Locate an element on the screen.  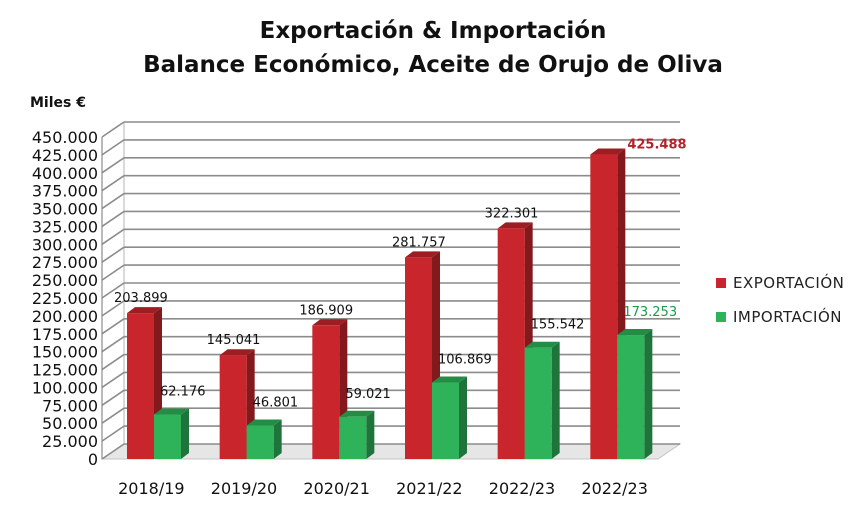
legend-swatch-importacion is located at coordinates (721, 317).